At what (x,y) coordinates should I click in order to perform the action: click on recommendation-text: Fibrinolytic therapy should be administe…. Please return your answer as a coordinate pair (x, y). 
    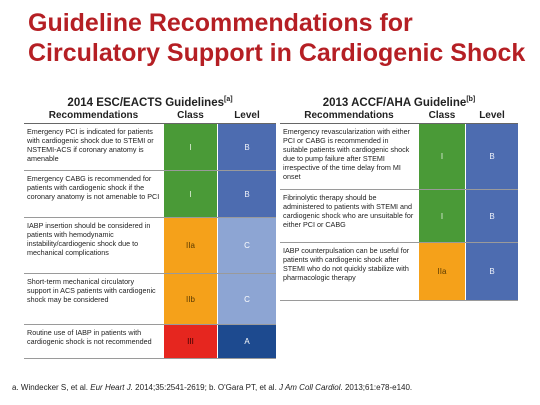
    Looking at the image, I should click on (349, 216).